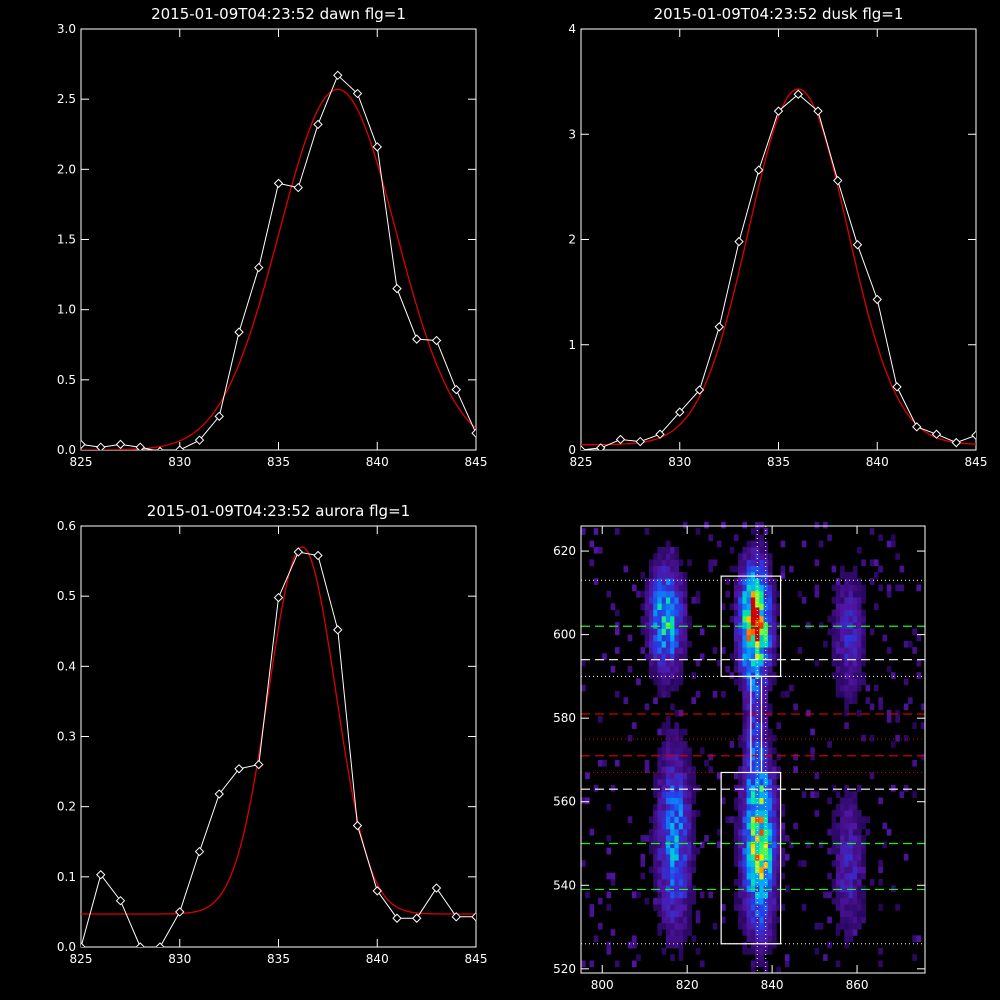 The width and height of the screenshot is (1000, 1000). I want to click on fit-curve, so click(278, 730).